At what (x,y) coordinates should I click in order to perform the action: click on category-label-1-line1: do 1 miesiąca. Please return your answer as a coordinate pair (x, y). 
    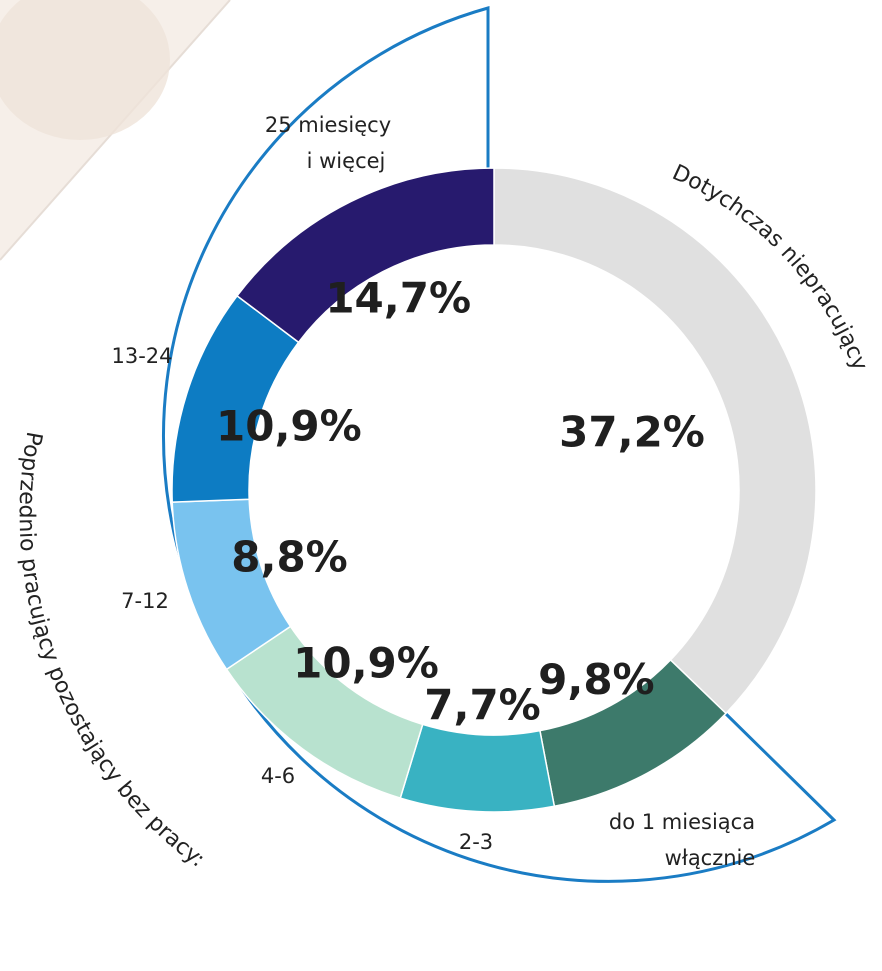
    Looking at the image, I should click on (682, 822).